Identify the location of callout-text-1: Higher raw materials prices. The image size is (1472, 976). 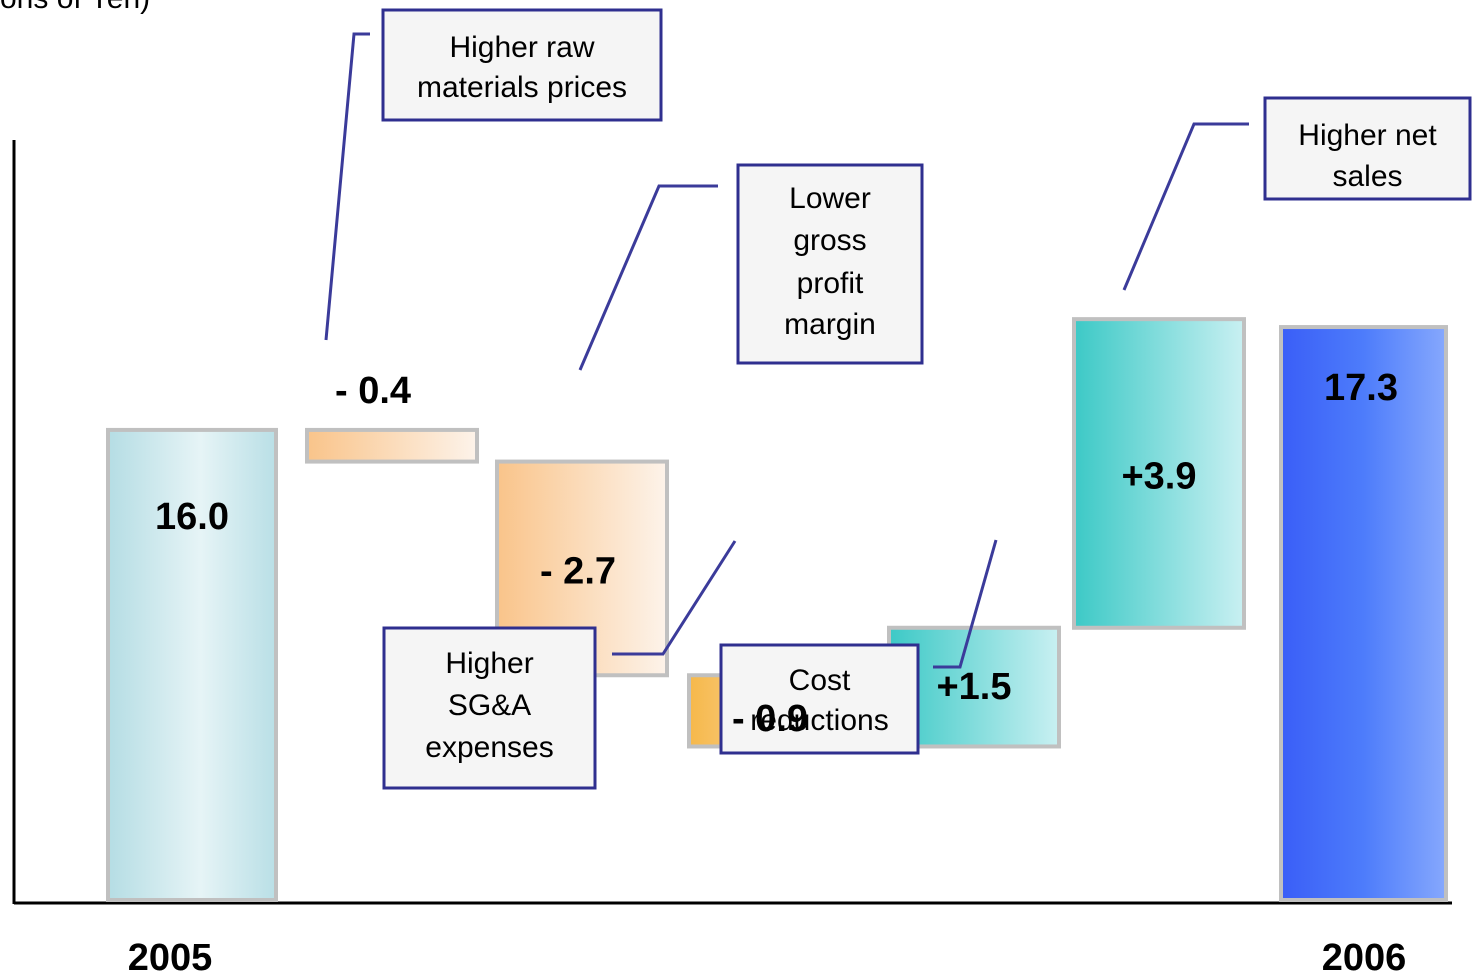
(522, 67).